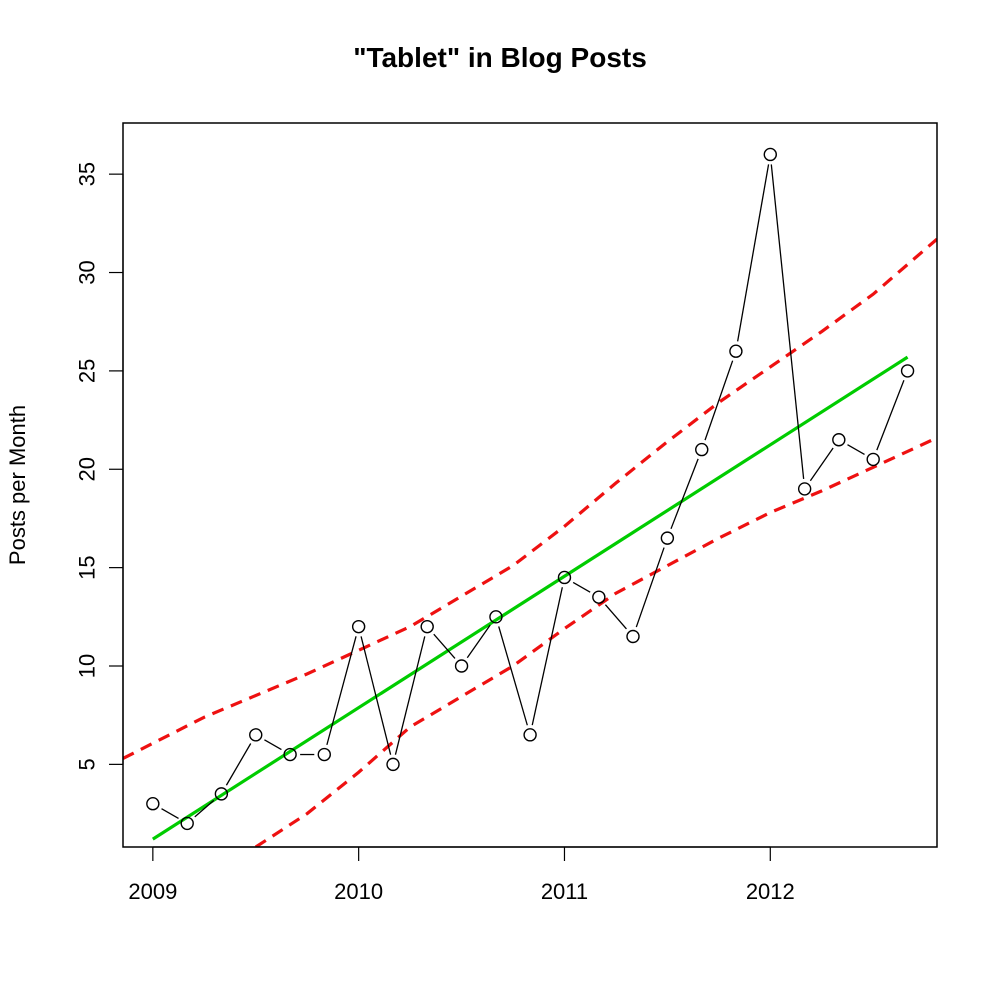  What do you see at coordinates (500, 57) in the screenshot?
I see `chart-title: "Tablet" in Blog Posts` at bounding box center [500, 57].